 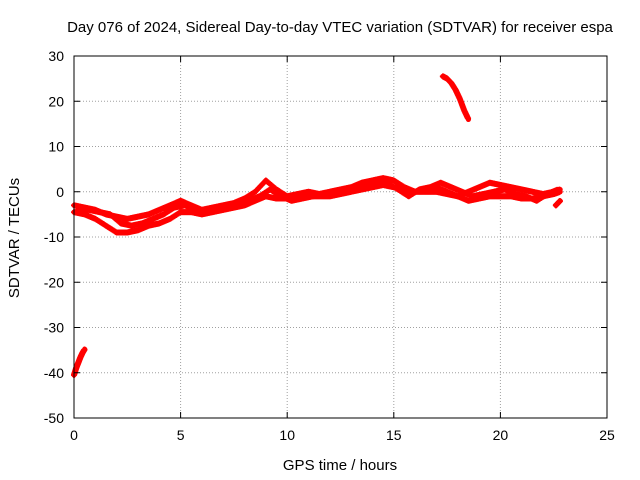 What do you see at coordinates (394, 435) in the screenshot?
I see `x-tick-label: 15` at bounding box center [394, 435].